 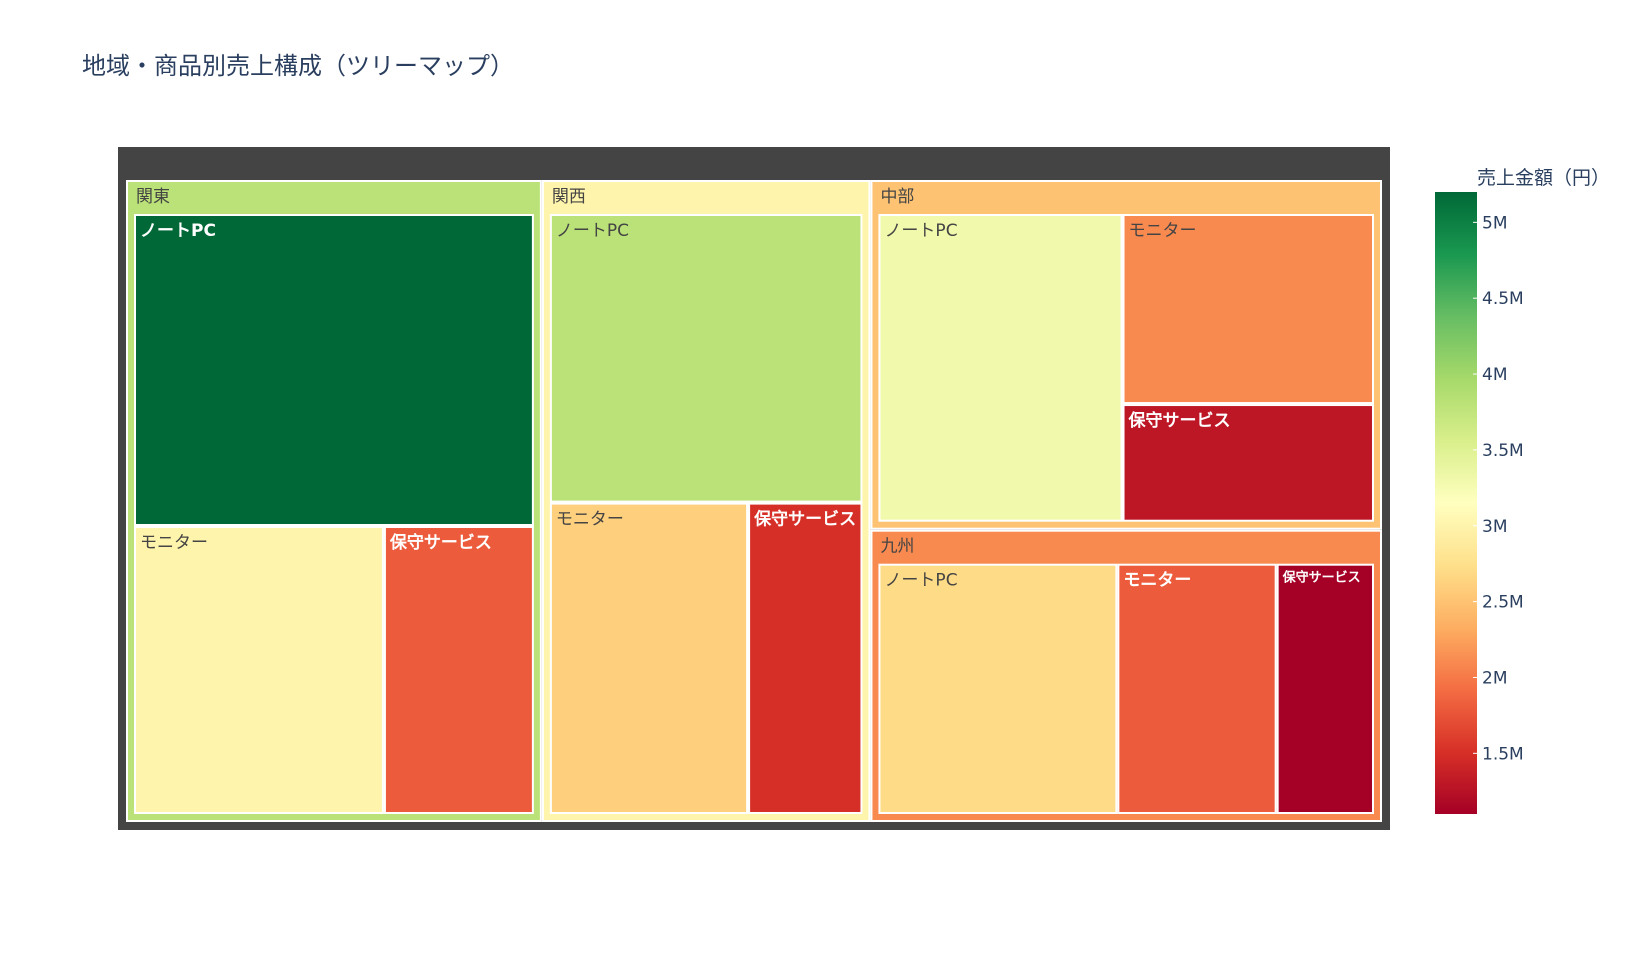 I want to click on colorbar-tick-label: 3.5M, so click(x=1503, y=451).